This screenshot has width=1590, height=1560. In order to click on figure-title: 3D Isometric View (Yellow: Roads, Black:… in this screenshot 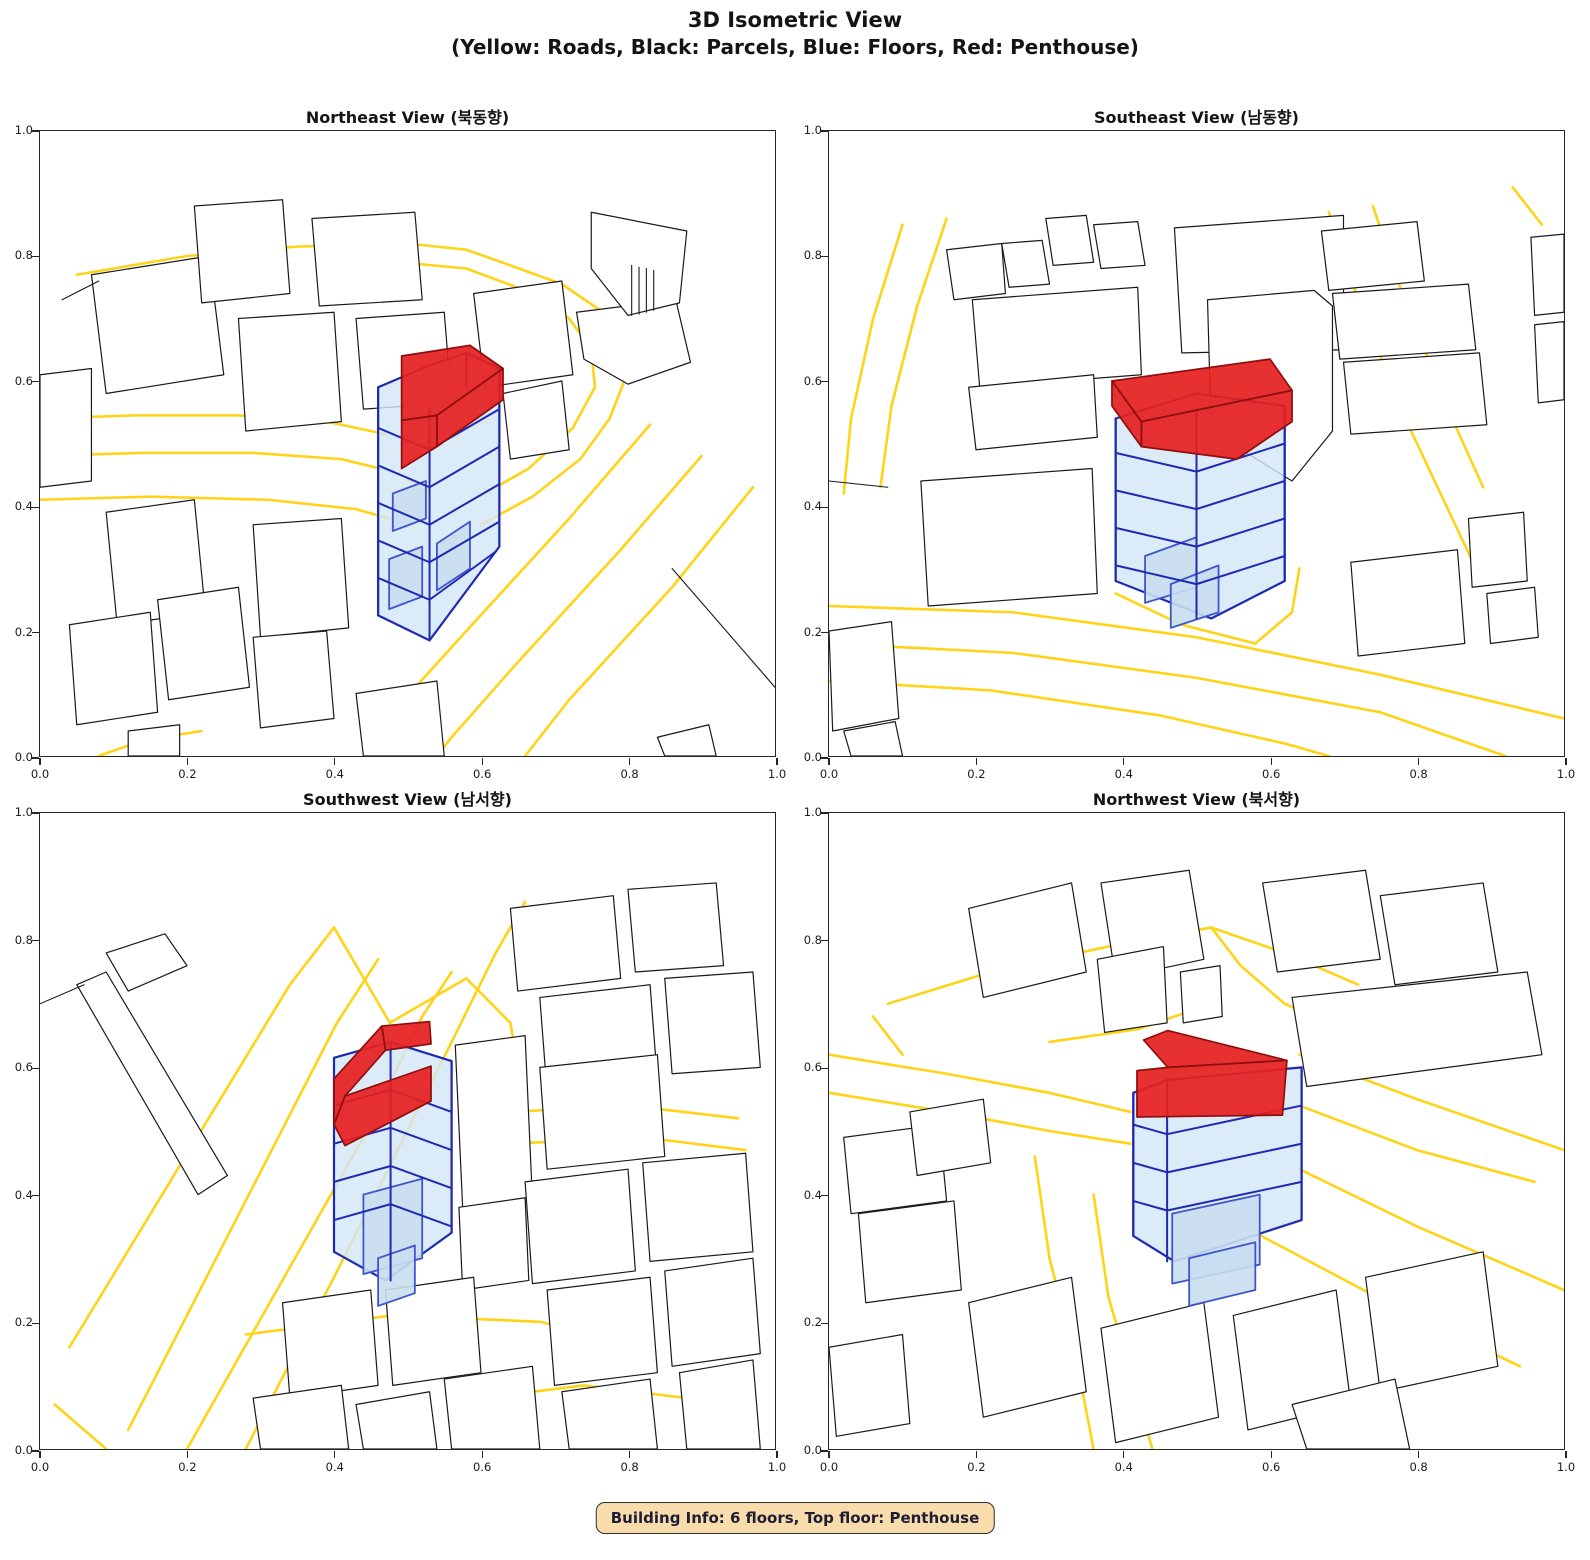, I will do `click(795, 33)`.